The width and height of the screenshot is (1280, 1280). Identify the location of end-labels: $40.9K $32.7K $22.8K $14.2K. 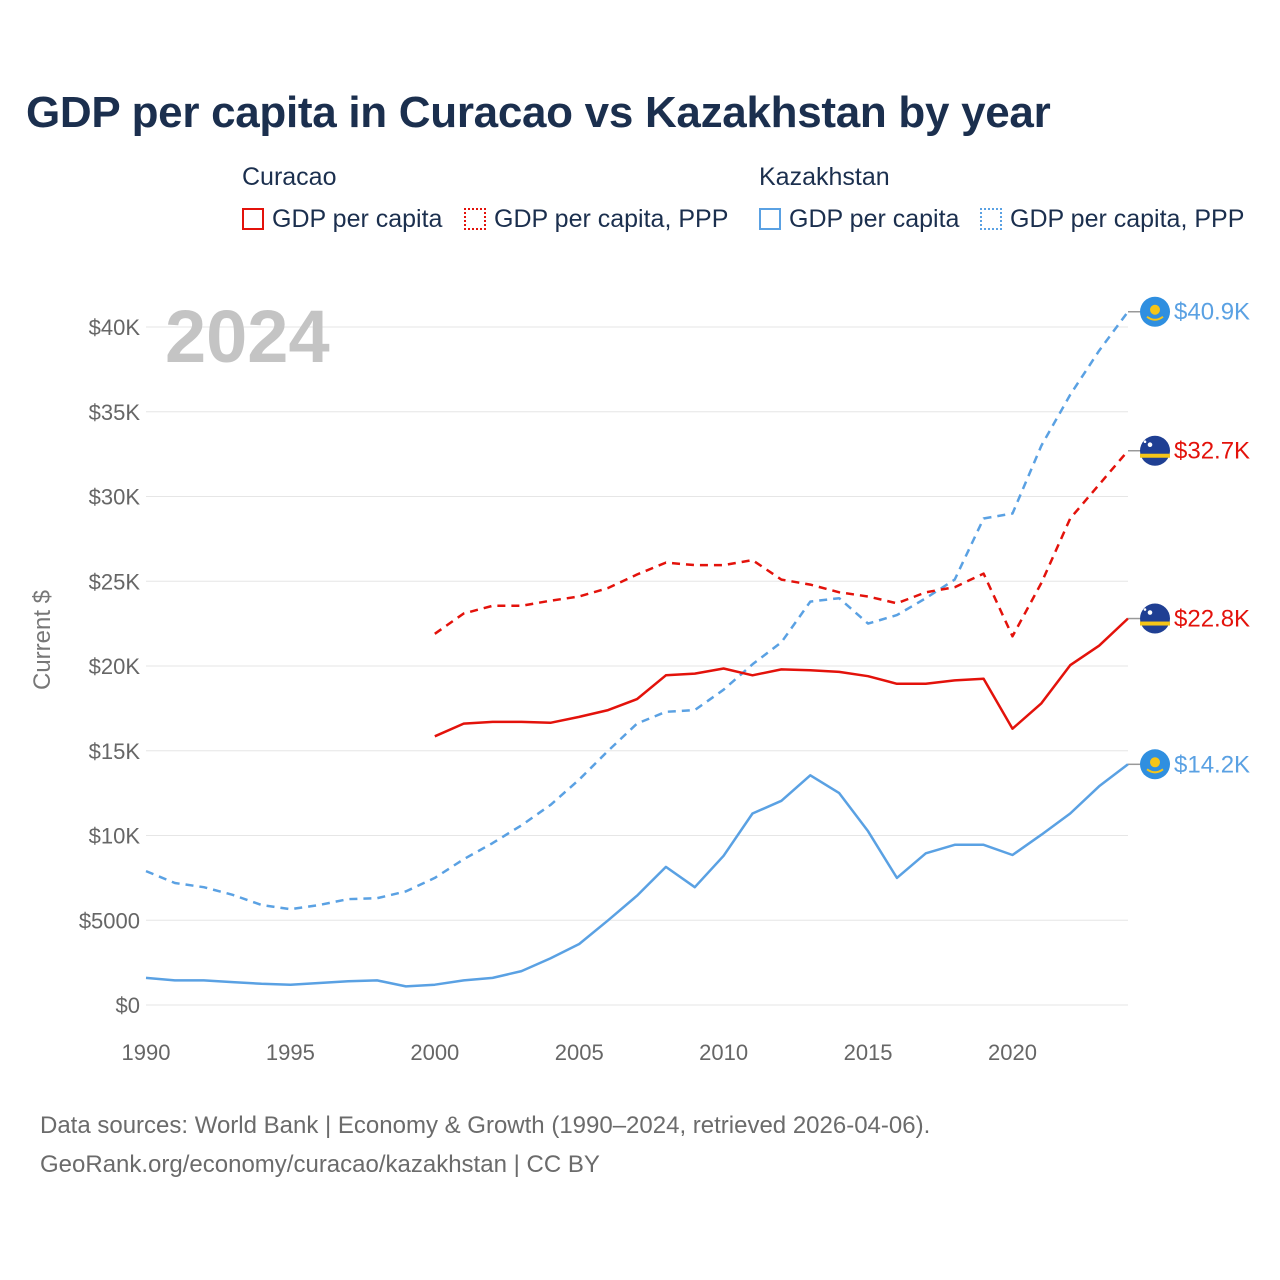
(1189, 538).